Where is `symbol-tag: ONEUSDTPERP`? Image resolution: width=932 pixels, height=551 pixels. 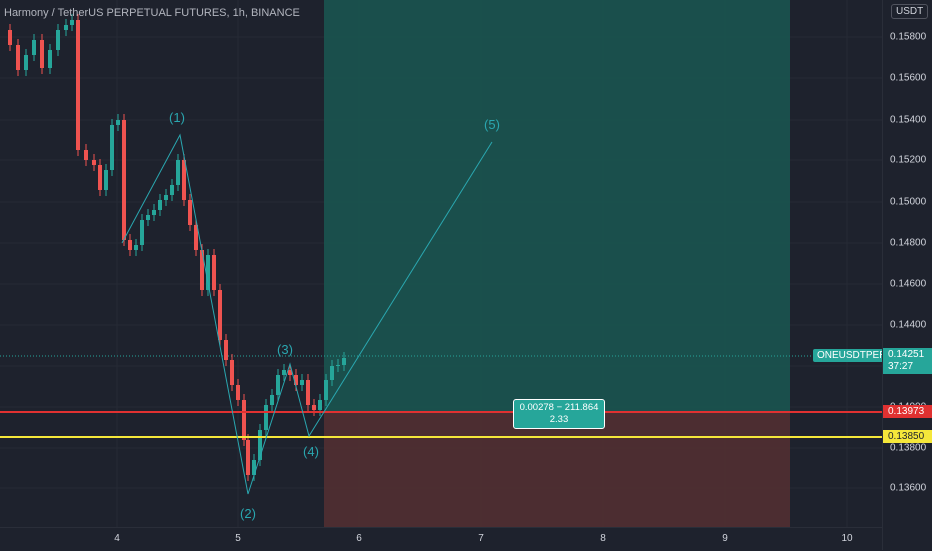 symbol-tag: ONEUSDTPERP is located at coordinates (855, 355).